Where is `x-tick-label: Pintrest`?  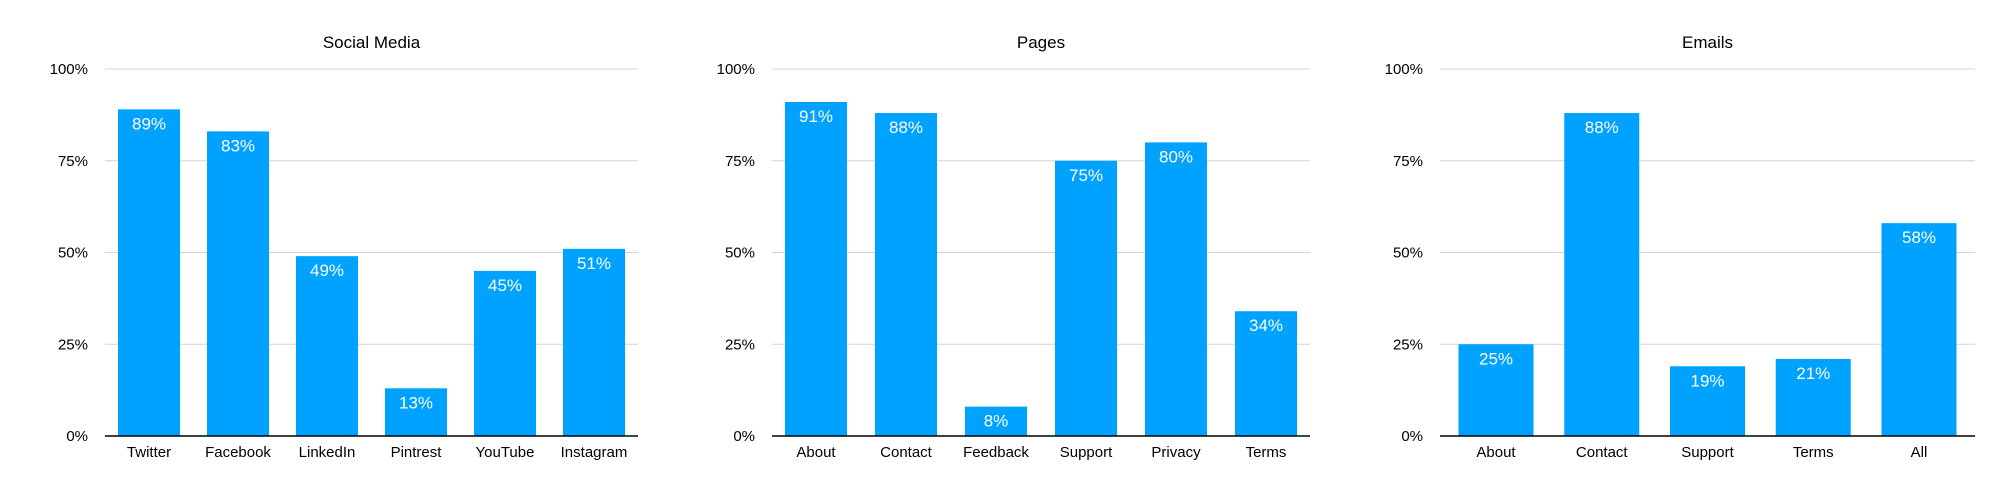
x-tick-label: Pintrest is located at coordinates (417, 452).